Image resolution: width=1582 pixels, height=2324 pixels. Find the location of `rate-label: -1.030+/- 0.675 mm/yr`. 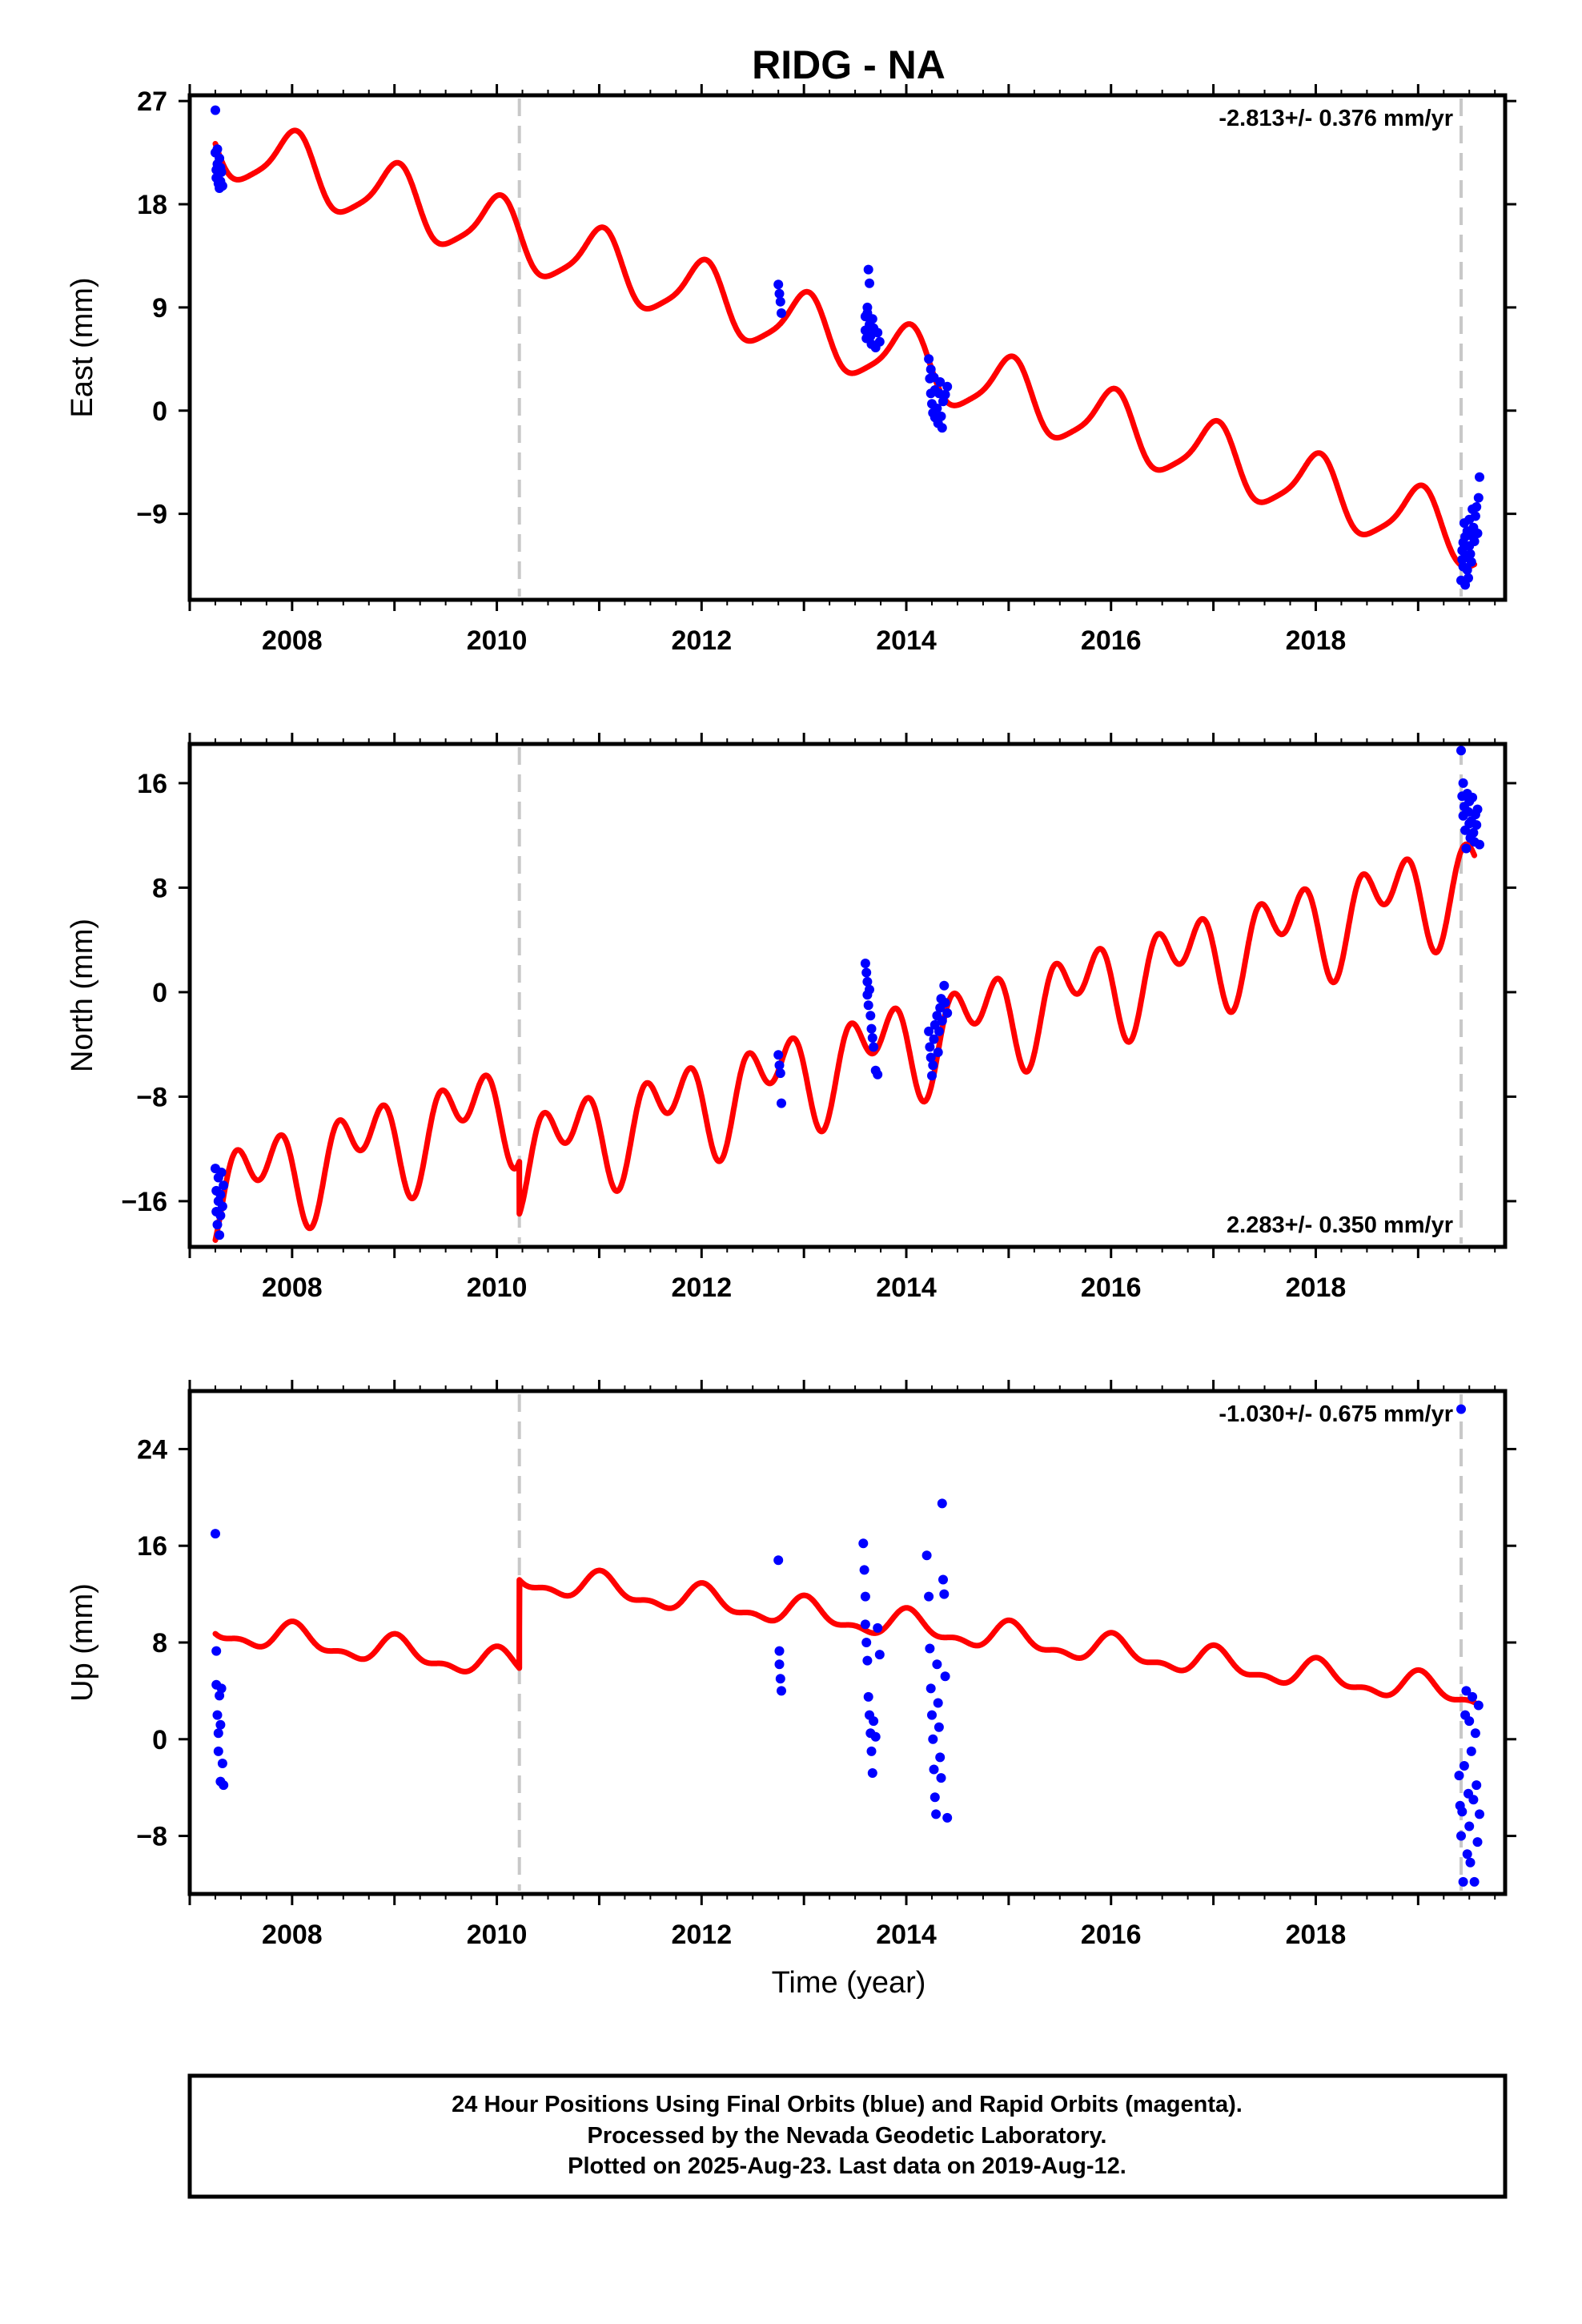

rate-label: -1.030+/- 0.675 mm/yr is located at coordinates (1336, 1414).